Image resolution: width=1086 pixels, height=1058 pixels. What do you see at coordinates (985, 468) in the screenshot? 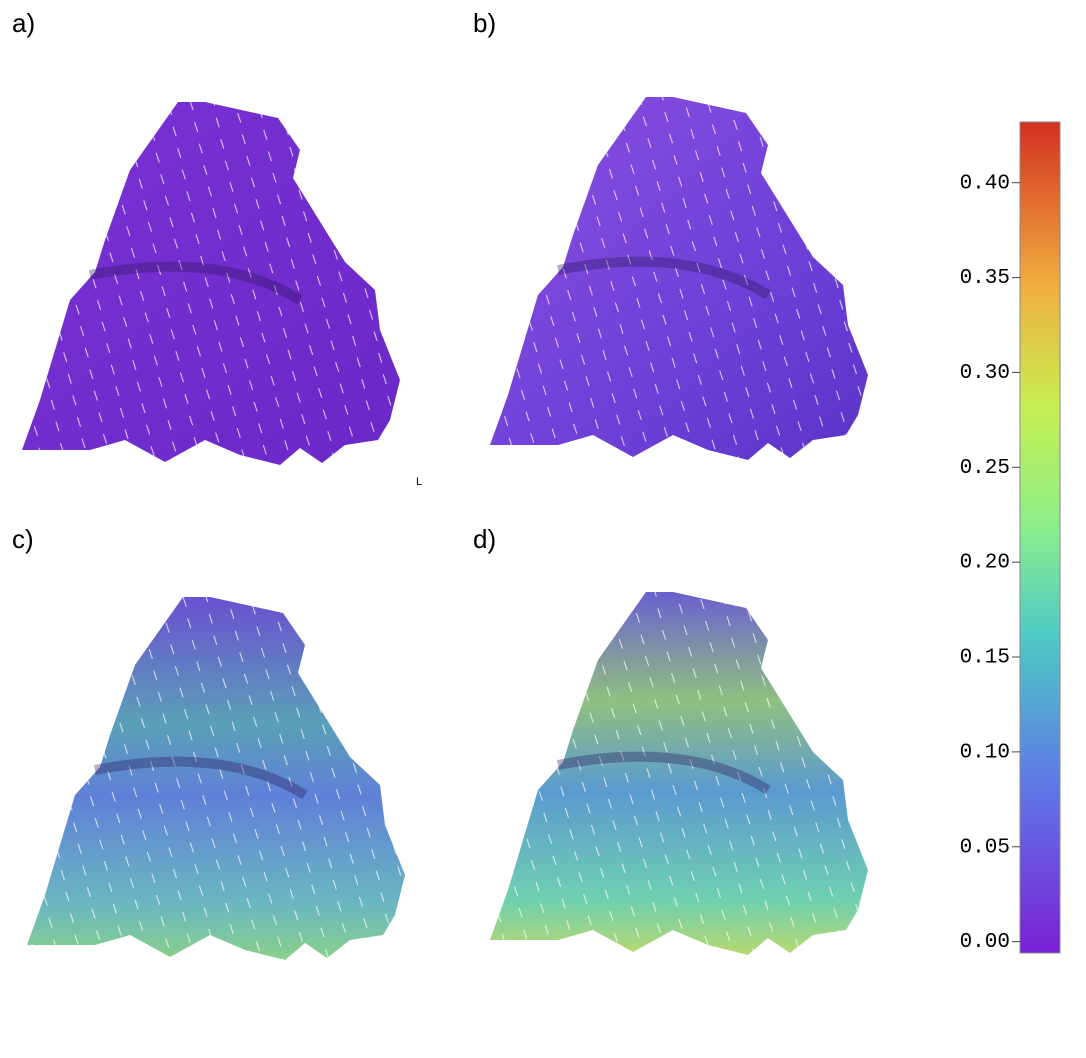
I see `colorbar-tick-label: 0.25` at bounding box center [985, 468].